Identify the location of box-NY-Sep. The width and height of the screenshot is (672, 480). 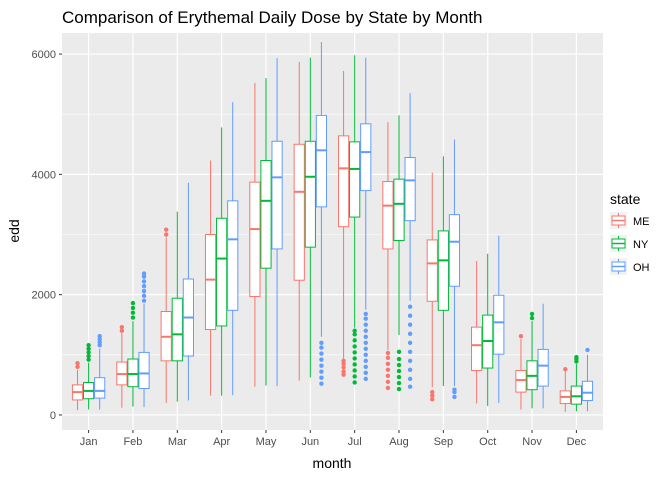
(443, 271).